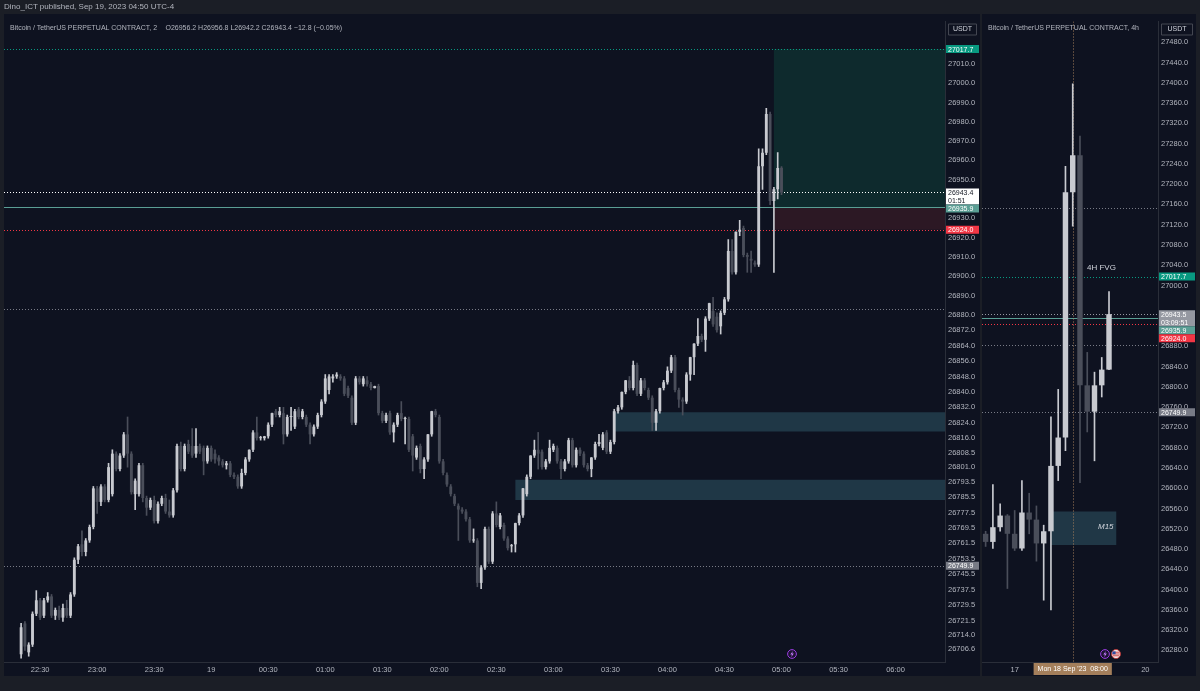 The image size is (1200, 691). Describe the element at coordinates (89, 7) in the screenshot. I see `text: Dino_ICT published, Sep 19, 2023 04:50 UTC-4` at that location.